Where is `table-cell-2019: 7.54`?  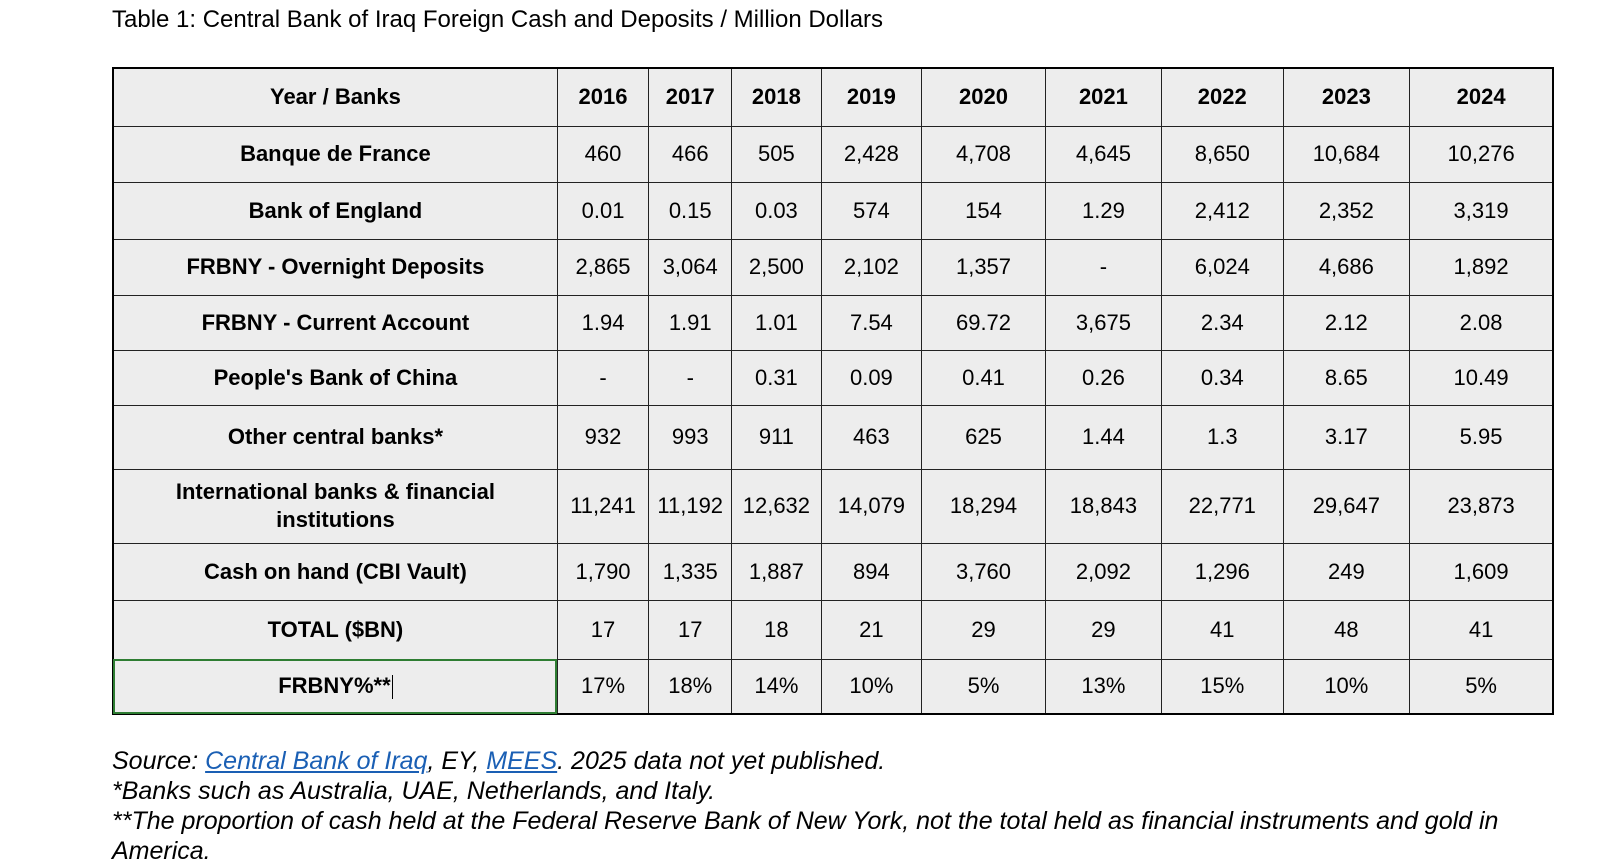
table-cell-2019: 7.54 is located at coordinates (871, 322).